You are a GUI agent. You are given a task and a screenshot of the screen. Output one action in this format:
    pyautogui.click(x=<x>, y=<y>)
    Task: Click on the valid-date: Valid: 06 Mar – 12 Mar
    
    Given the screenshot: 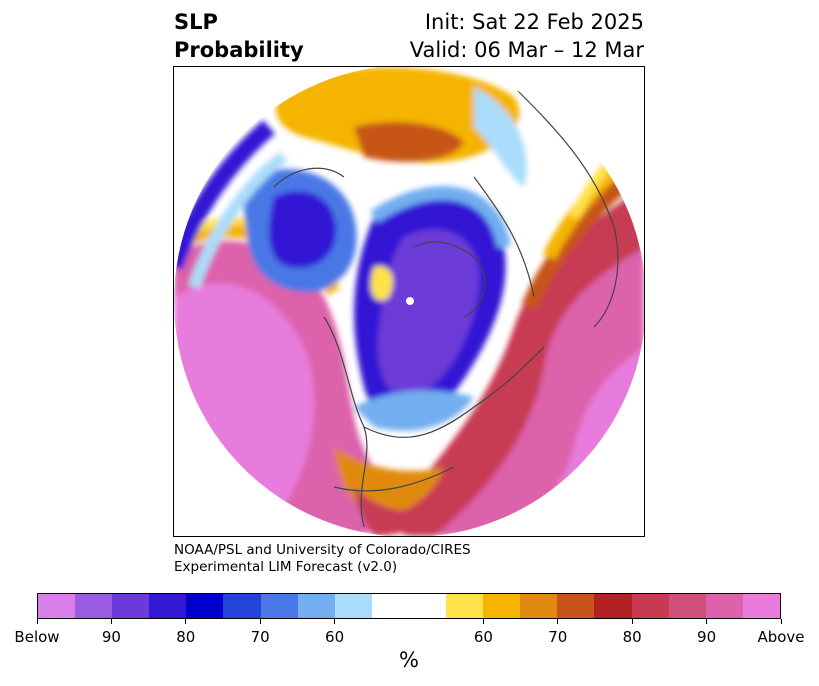 What is the action you would take?
    pyautogui.click(x=526, y=50)
    